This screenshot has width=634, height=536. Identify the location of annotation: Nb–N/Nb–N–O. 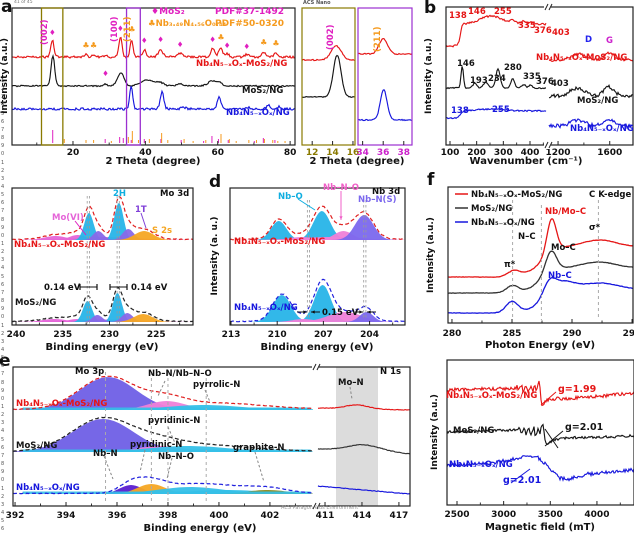
(180, 374).